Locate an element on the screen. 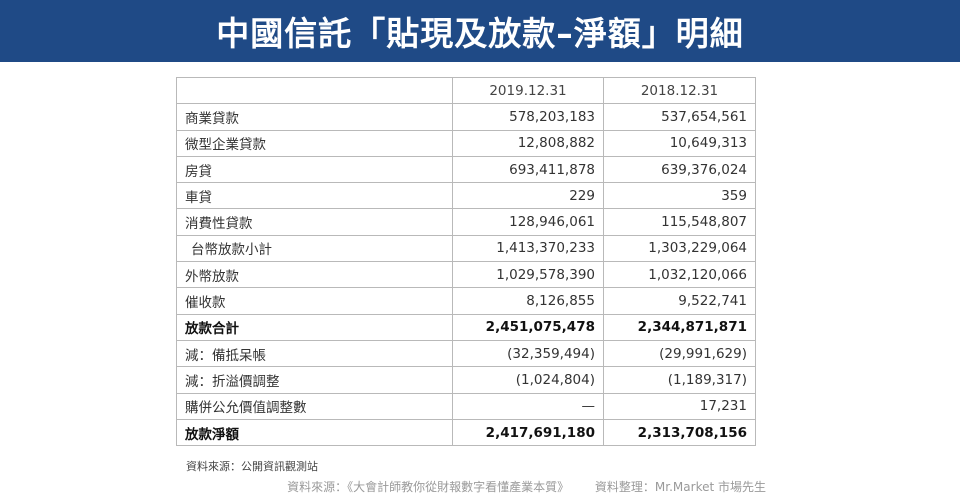  table-row: 催收款 8,126,855 9,522,741 is located at coordinates (466, 301).